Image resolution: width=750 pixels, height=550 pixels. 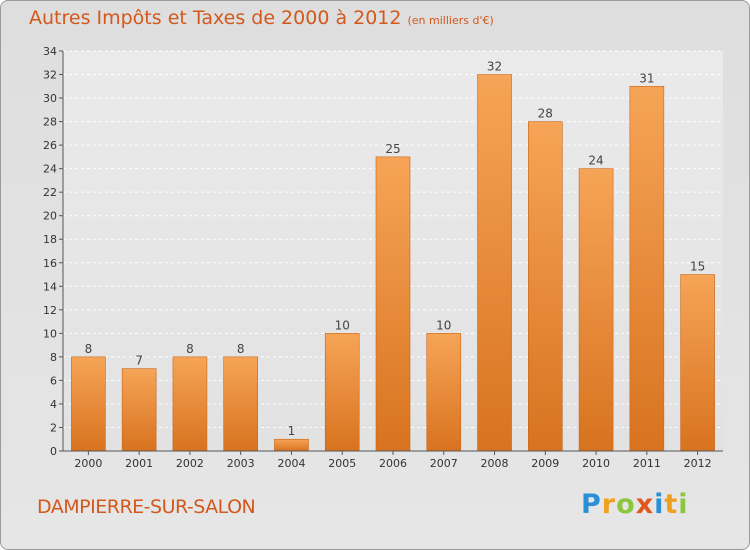 I want to click on y-tick-label: 34, so click(x=50, y=51).